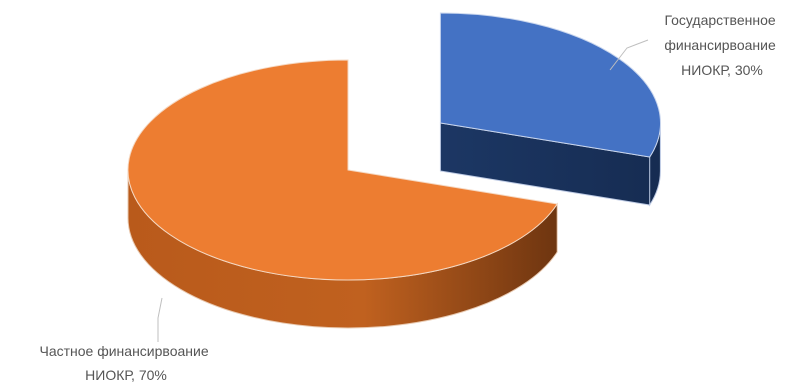 Image resolution: width=802 pixels, height=384 pixels. Describe the element at coordinates (719, 20) in the screenshot. I see `data-label-state-line-1: Государственное` at that location.